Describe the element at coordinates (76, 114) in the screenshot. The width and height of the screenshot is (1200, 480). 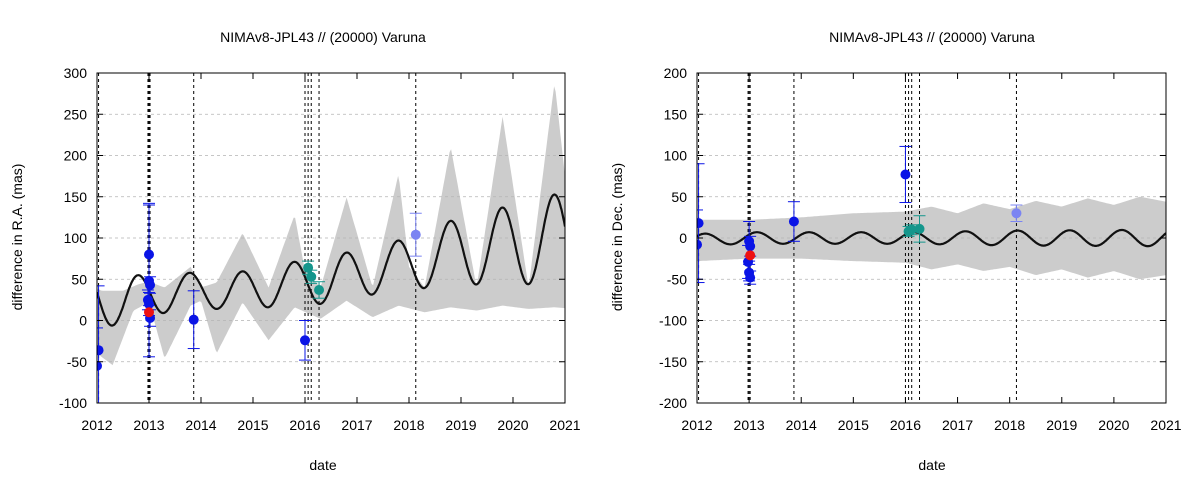
I see `y-tick-label: 250` at that location.